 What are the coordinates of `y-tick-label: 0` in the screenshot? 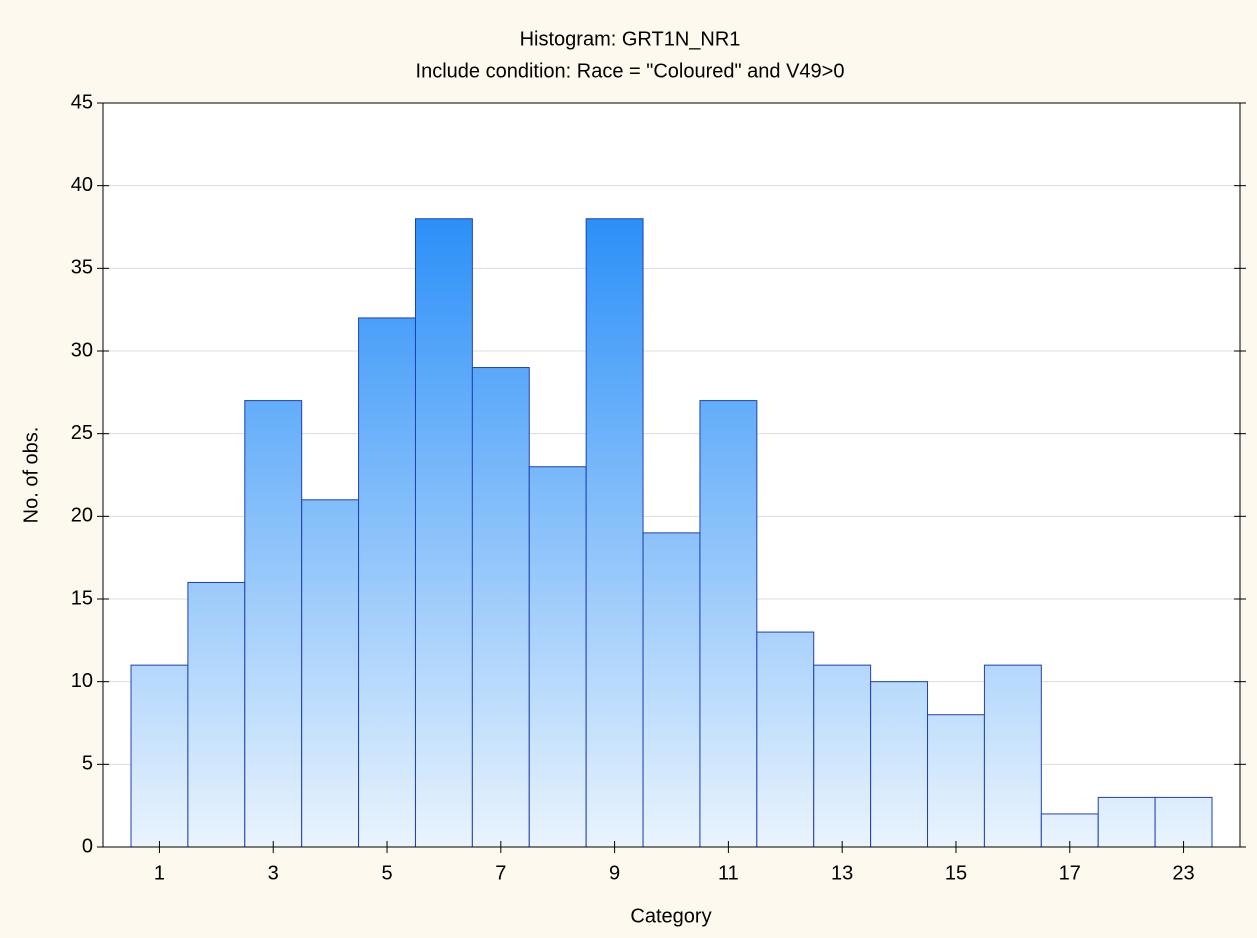 It's located at (87, 846).